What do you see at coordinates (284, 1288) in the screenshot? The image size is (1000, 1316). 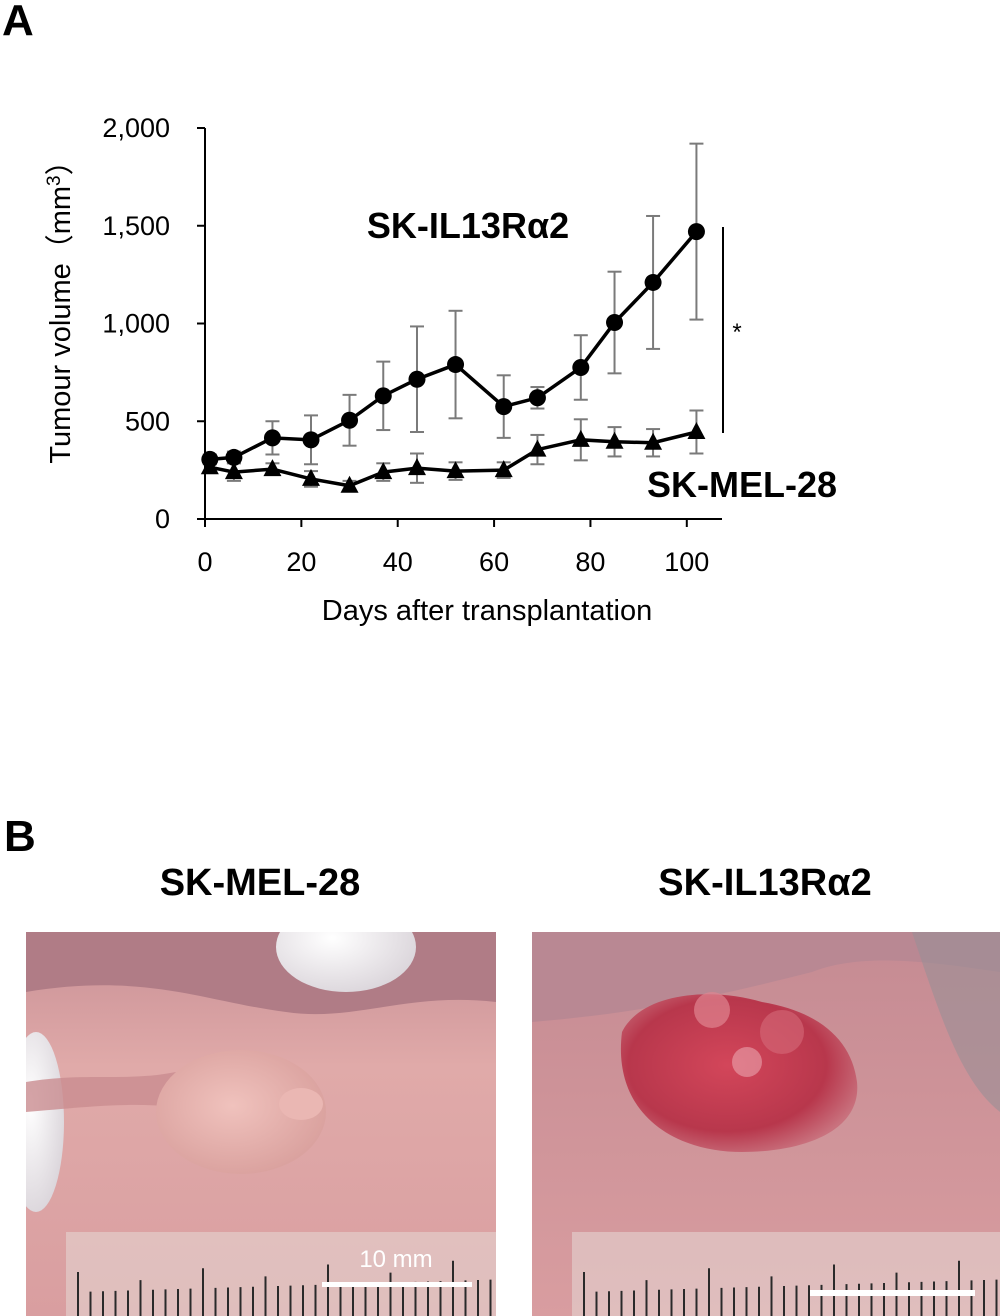 I see `ruler-left` at bounding box center [284, 1288].